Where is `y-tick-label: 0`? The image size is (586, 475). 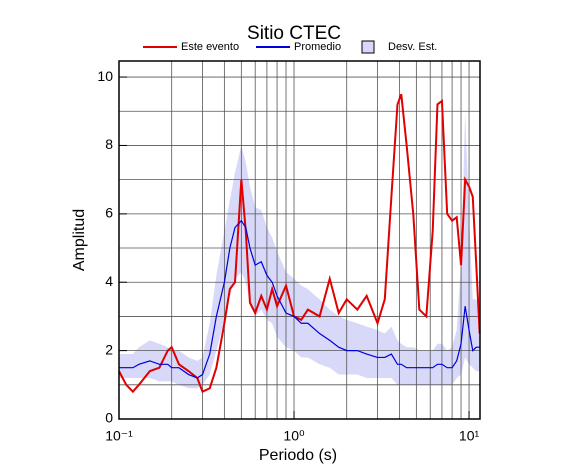
y-tick-label: 0 is located at coordinates (109, 418).